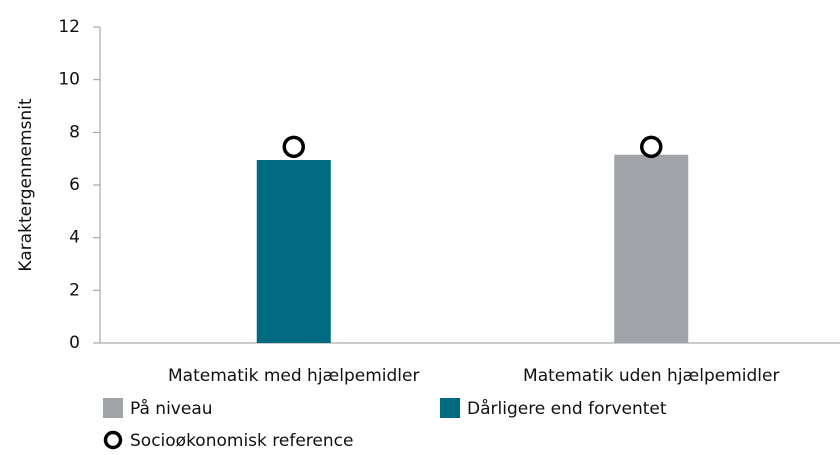 This screenshot has width=840, height=455. What do you see at coordinates (567, 408) in the screenshot?
I see `legend-label: Dårligere end forventet` at bounding box center [567, 408].